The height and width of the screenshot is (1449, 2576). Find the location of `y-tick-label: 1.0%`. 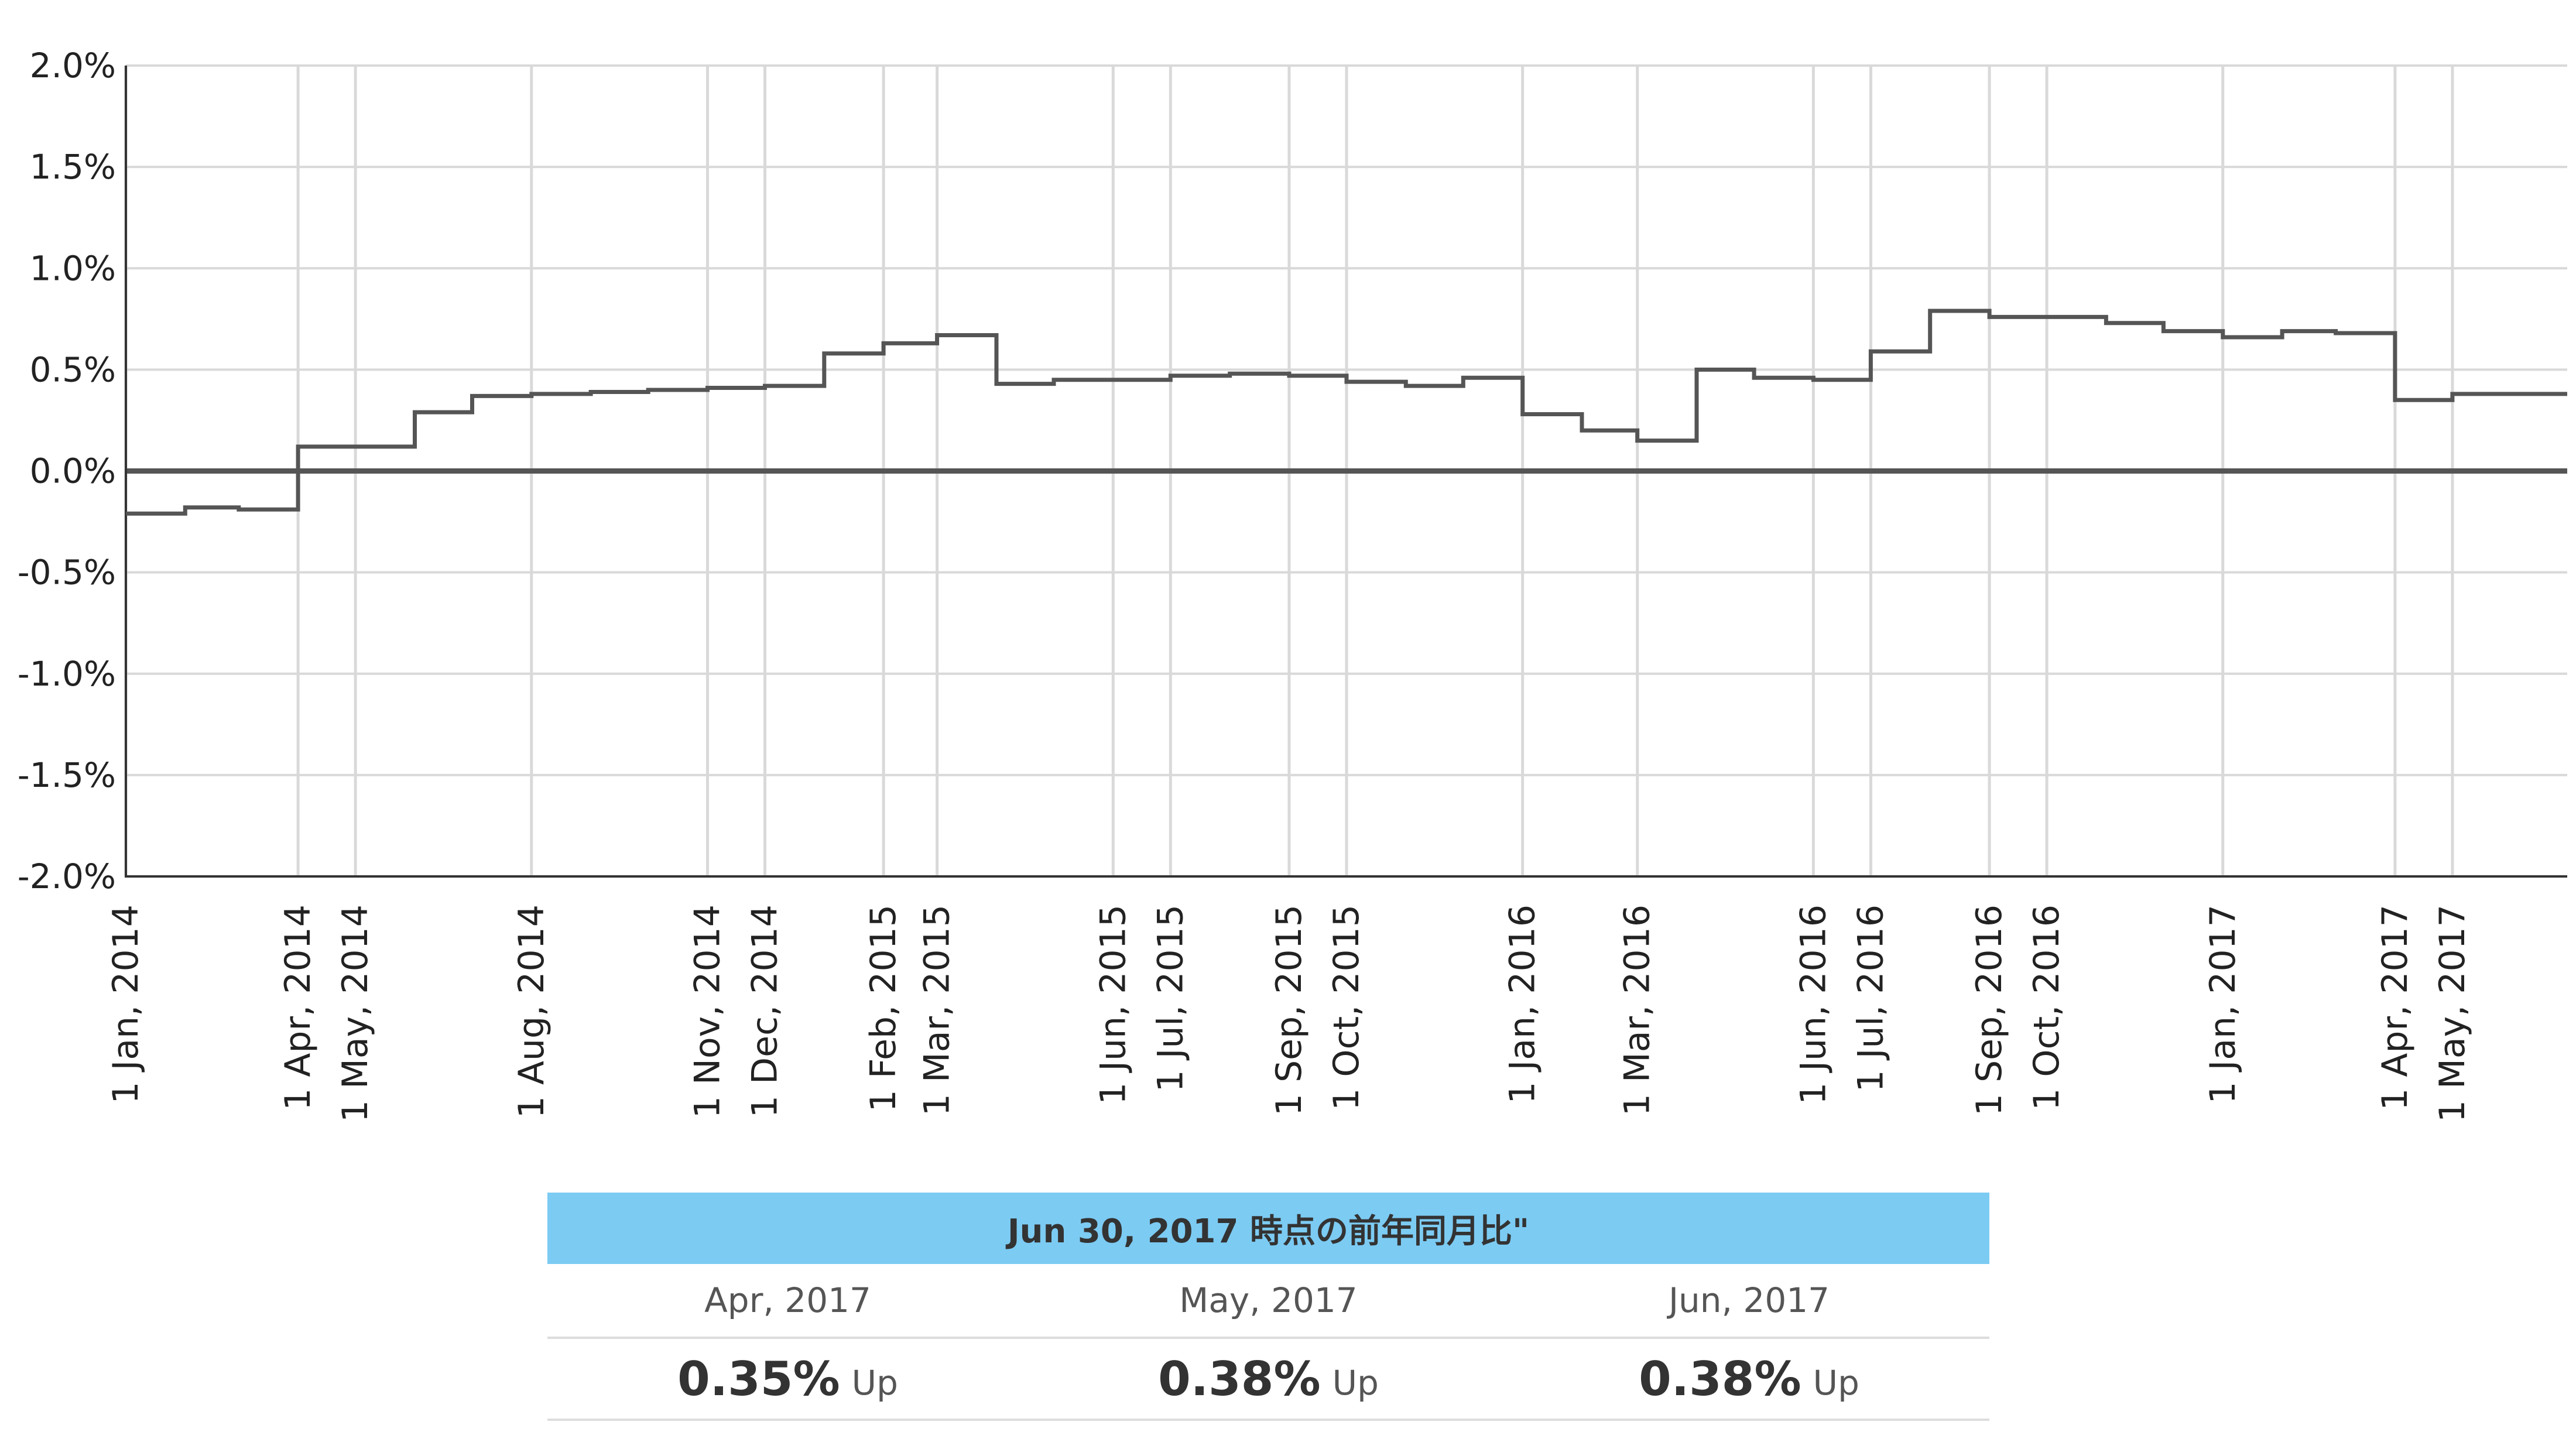

y-tick-label: 1.0% is located at coordinates (73, 268).